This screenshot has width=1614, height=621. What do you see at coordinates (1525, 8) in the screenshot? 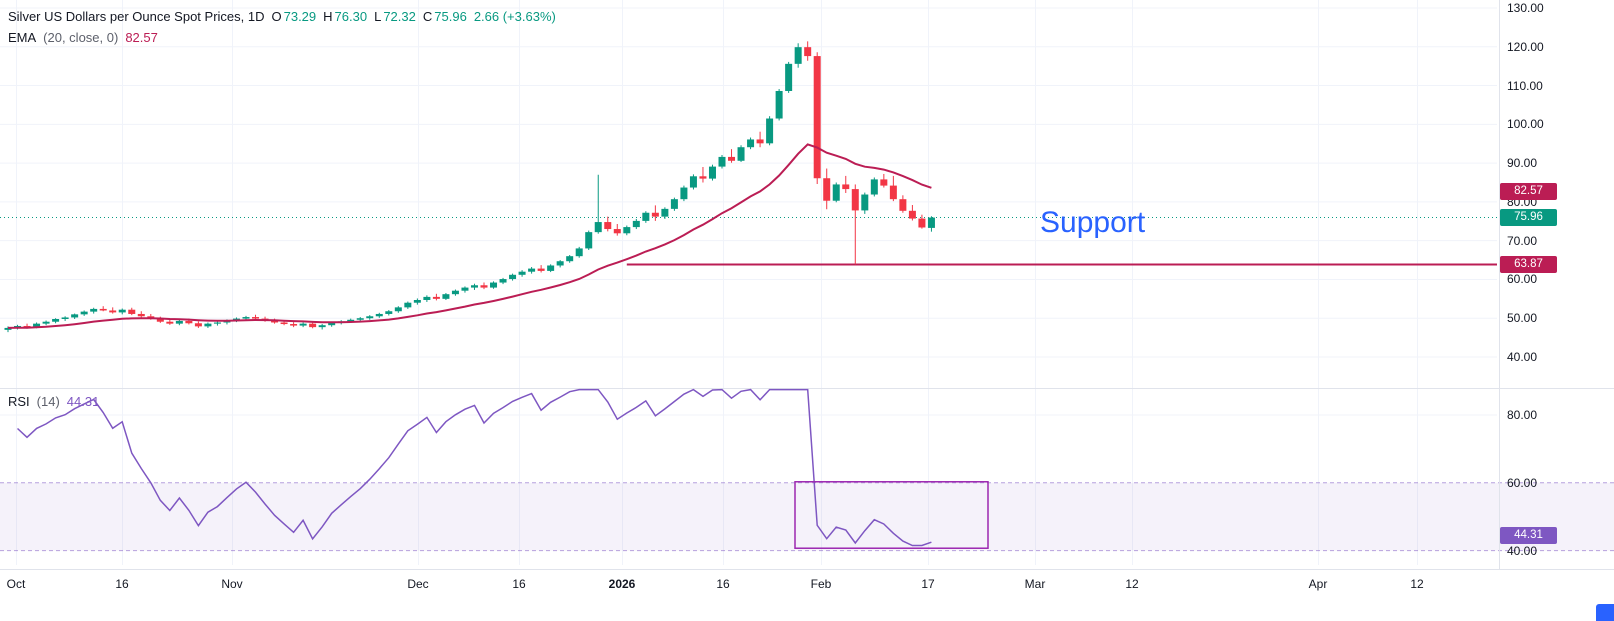
I see `price-tick-label: 130.00` at bounding box center [1525, 8].